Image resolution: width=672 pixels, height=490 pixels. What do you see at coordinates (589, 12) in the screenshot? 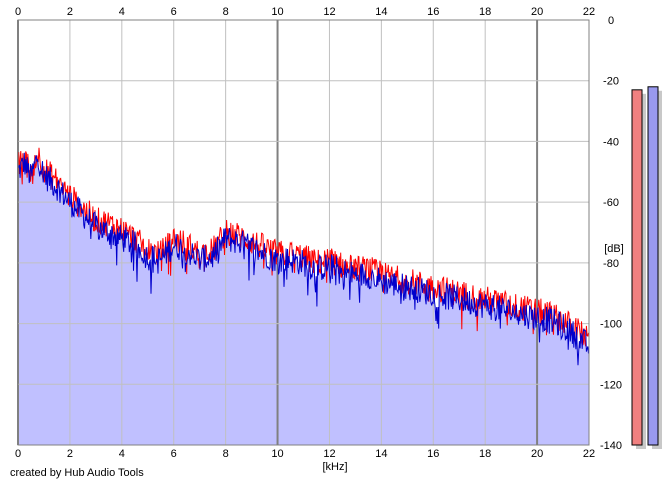
I see `x-tick-label-top: 22` at bounding box center [589, 12].